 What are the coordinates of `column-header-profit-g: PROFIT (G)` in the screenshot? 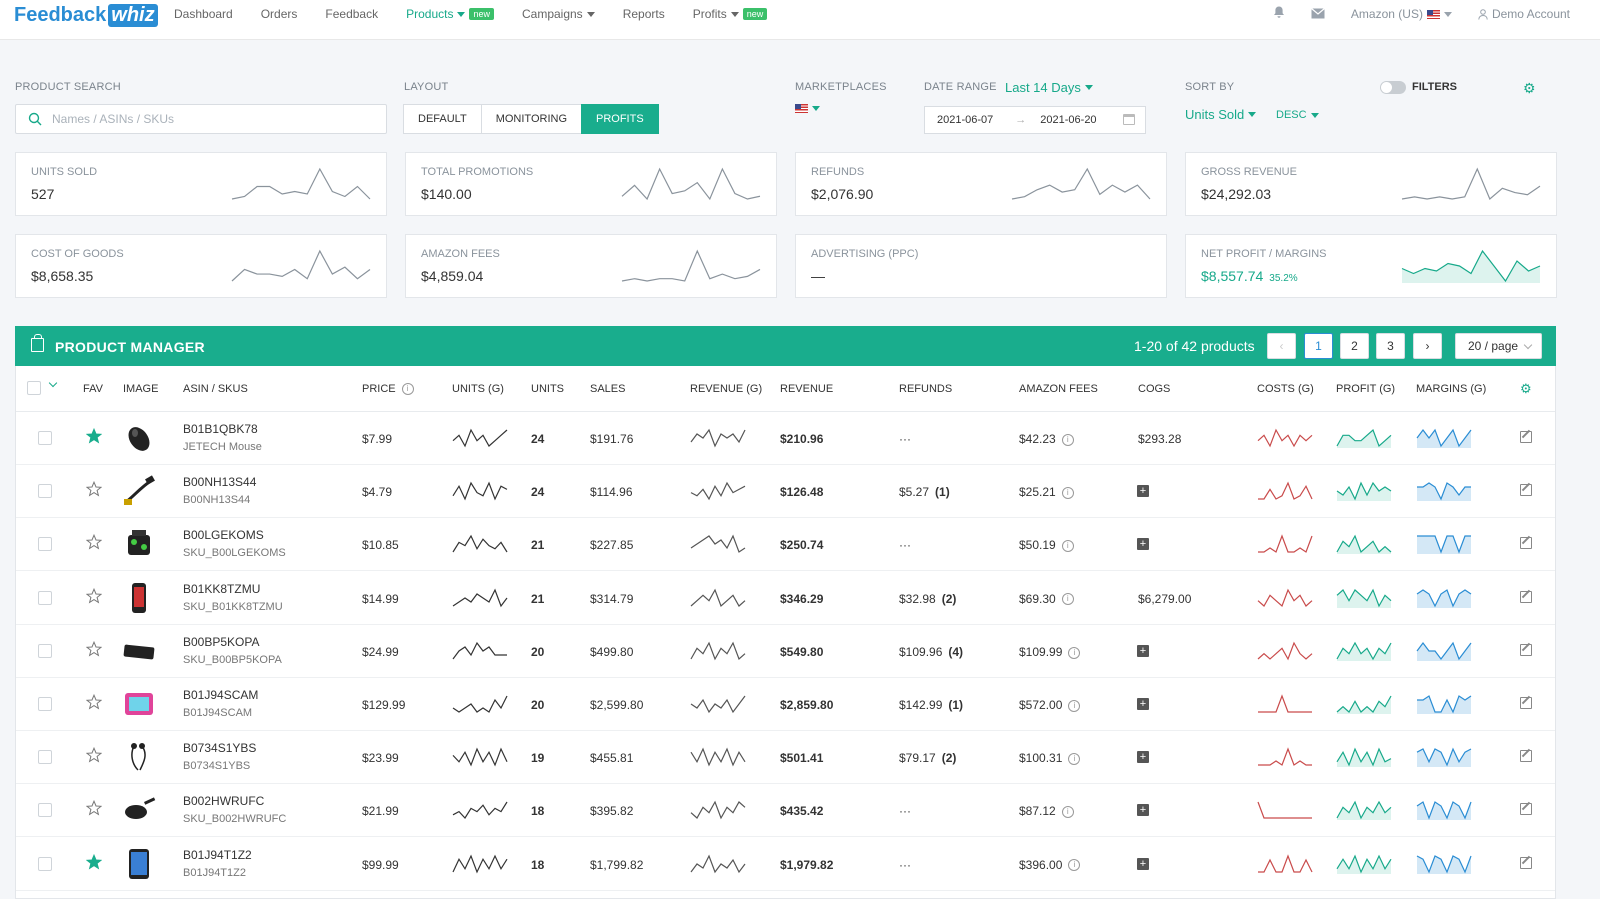 It's located at (1366, 389).